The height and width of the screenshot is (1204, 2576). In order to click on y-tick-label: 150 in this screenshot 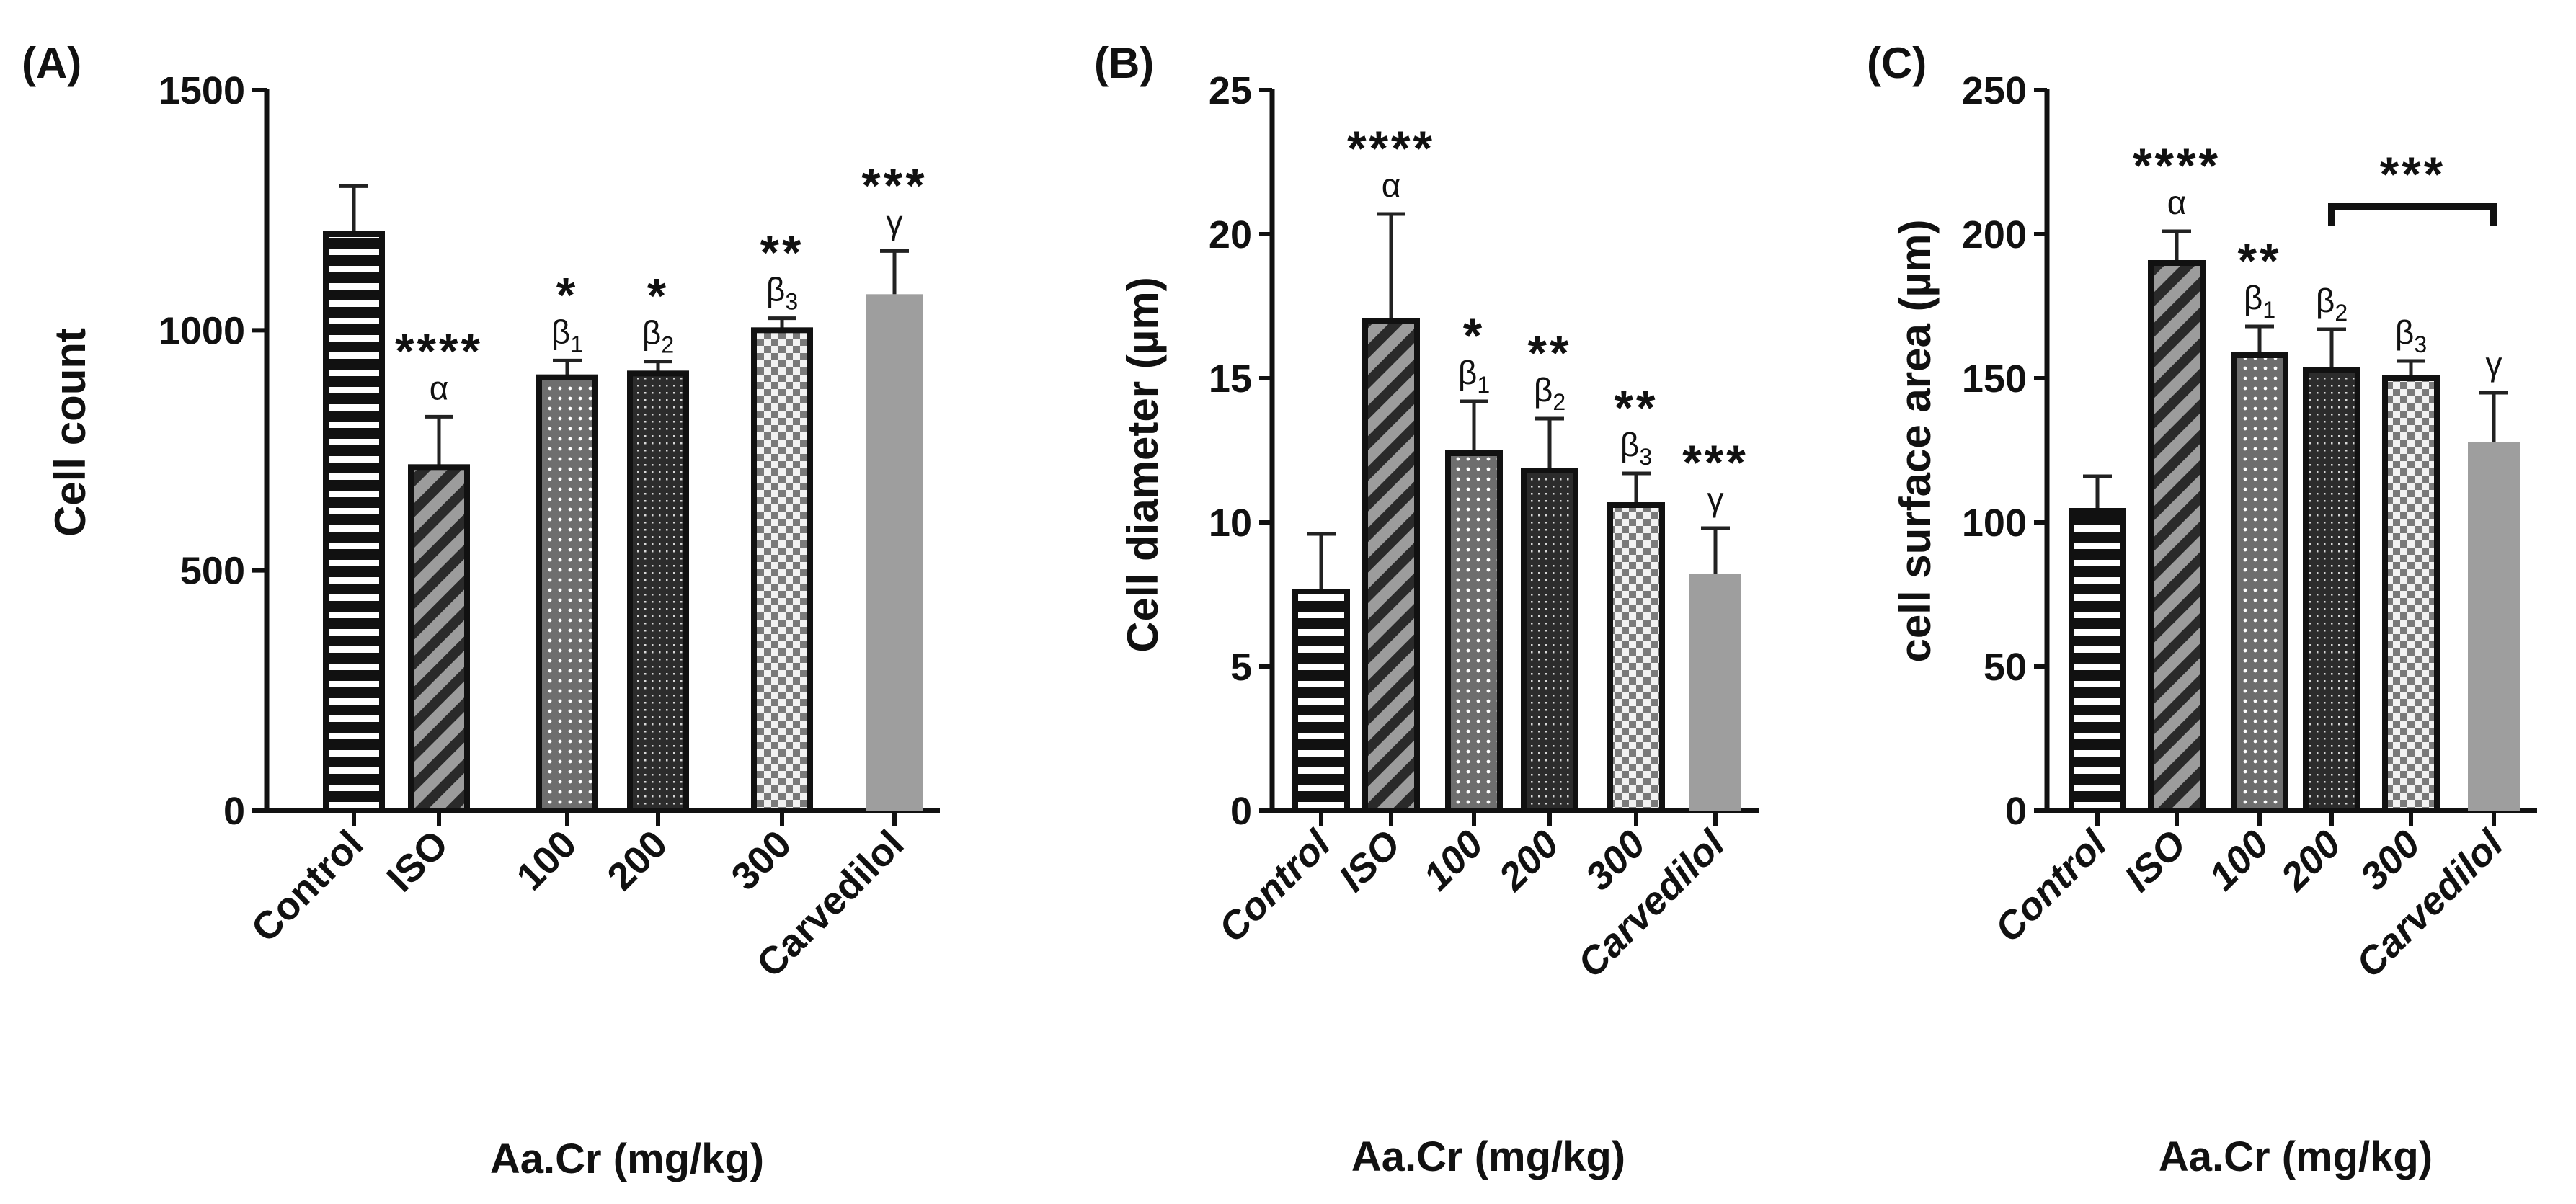, I will do `click(1994, 379)`.